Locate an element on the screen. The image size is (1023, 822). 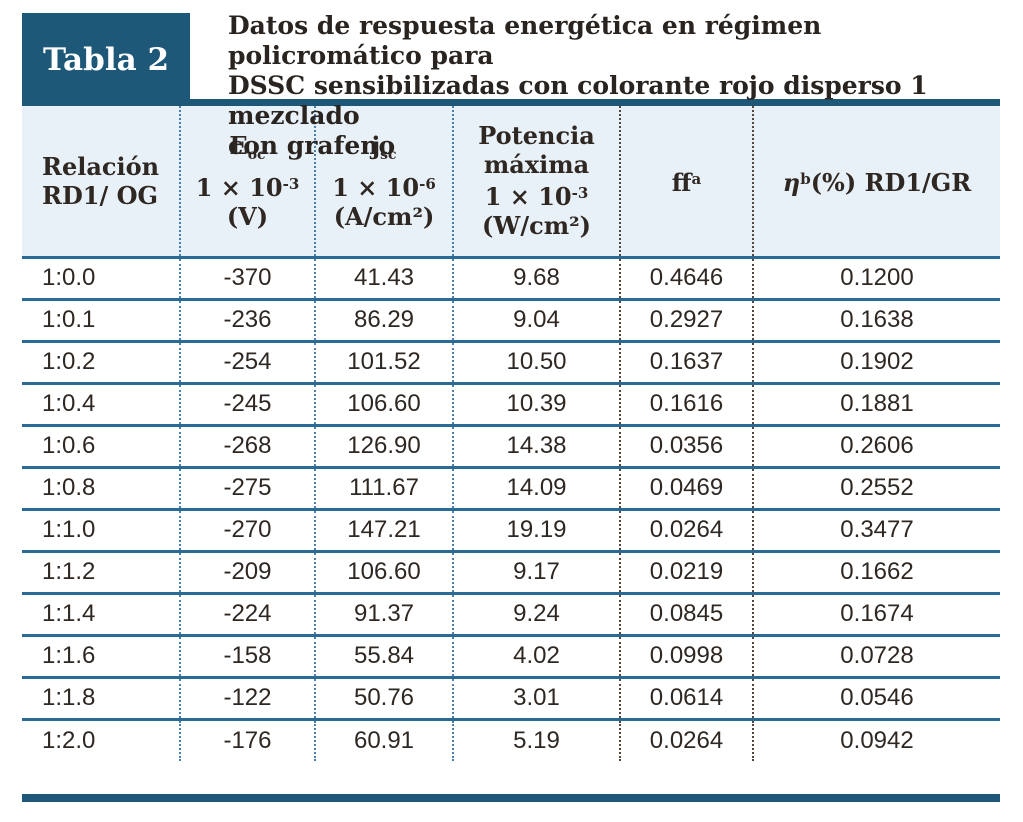
table-cell: 0.1902 is located at coordinates (876, 361).